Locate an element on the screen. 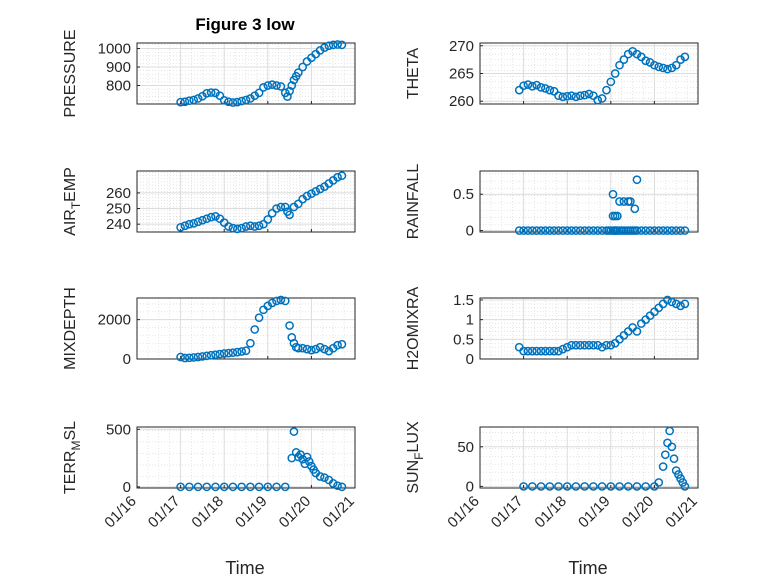 The image size is (778, 583). subplot-6: 0 0.5 1 1.5 H2OMIXRA is located at coordinates (552, 328).